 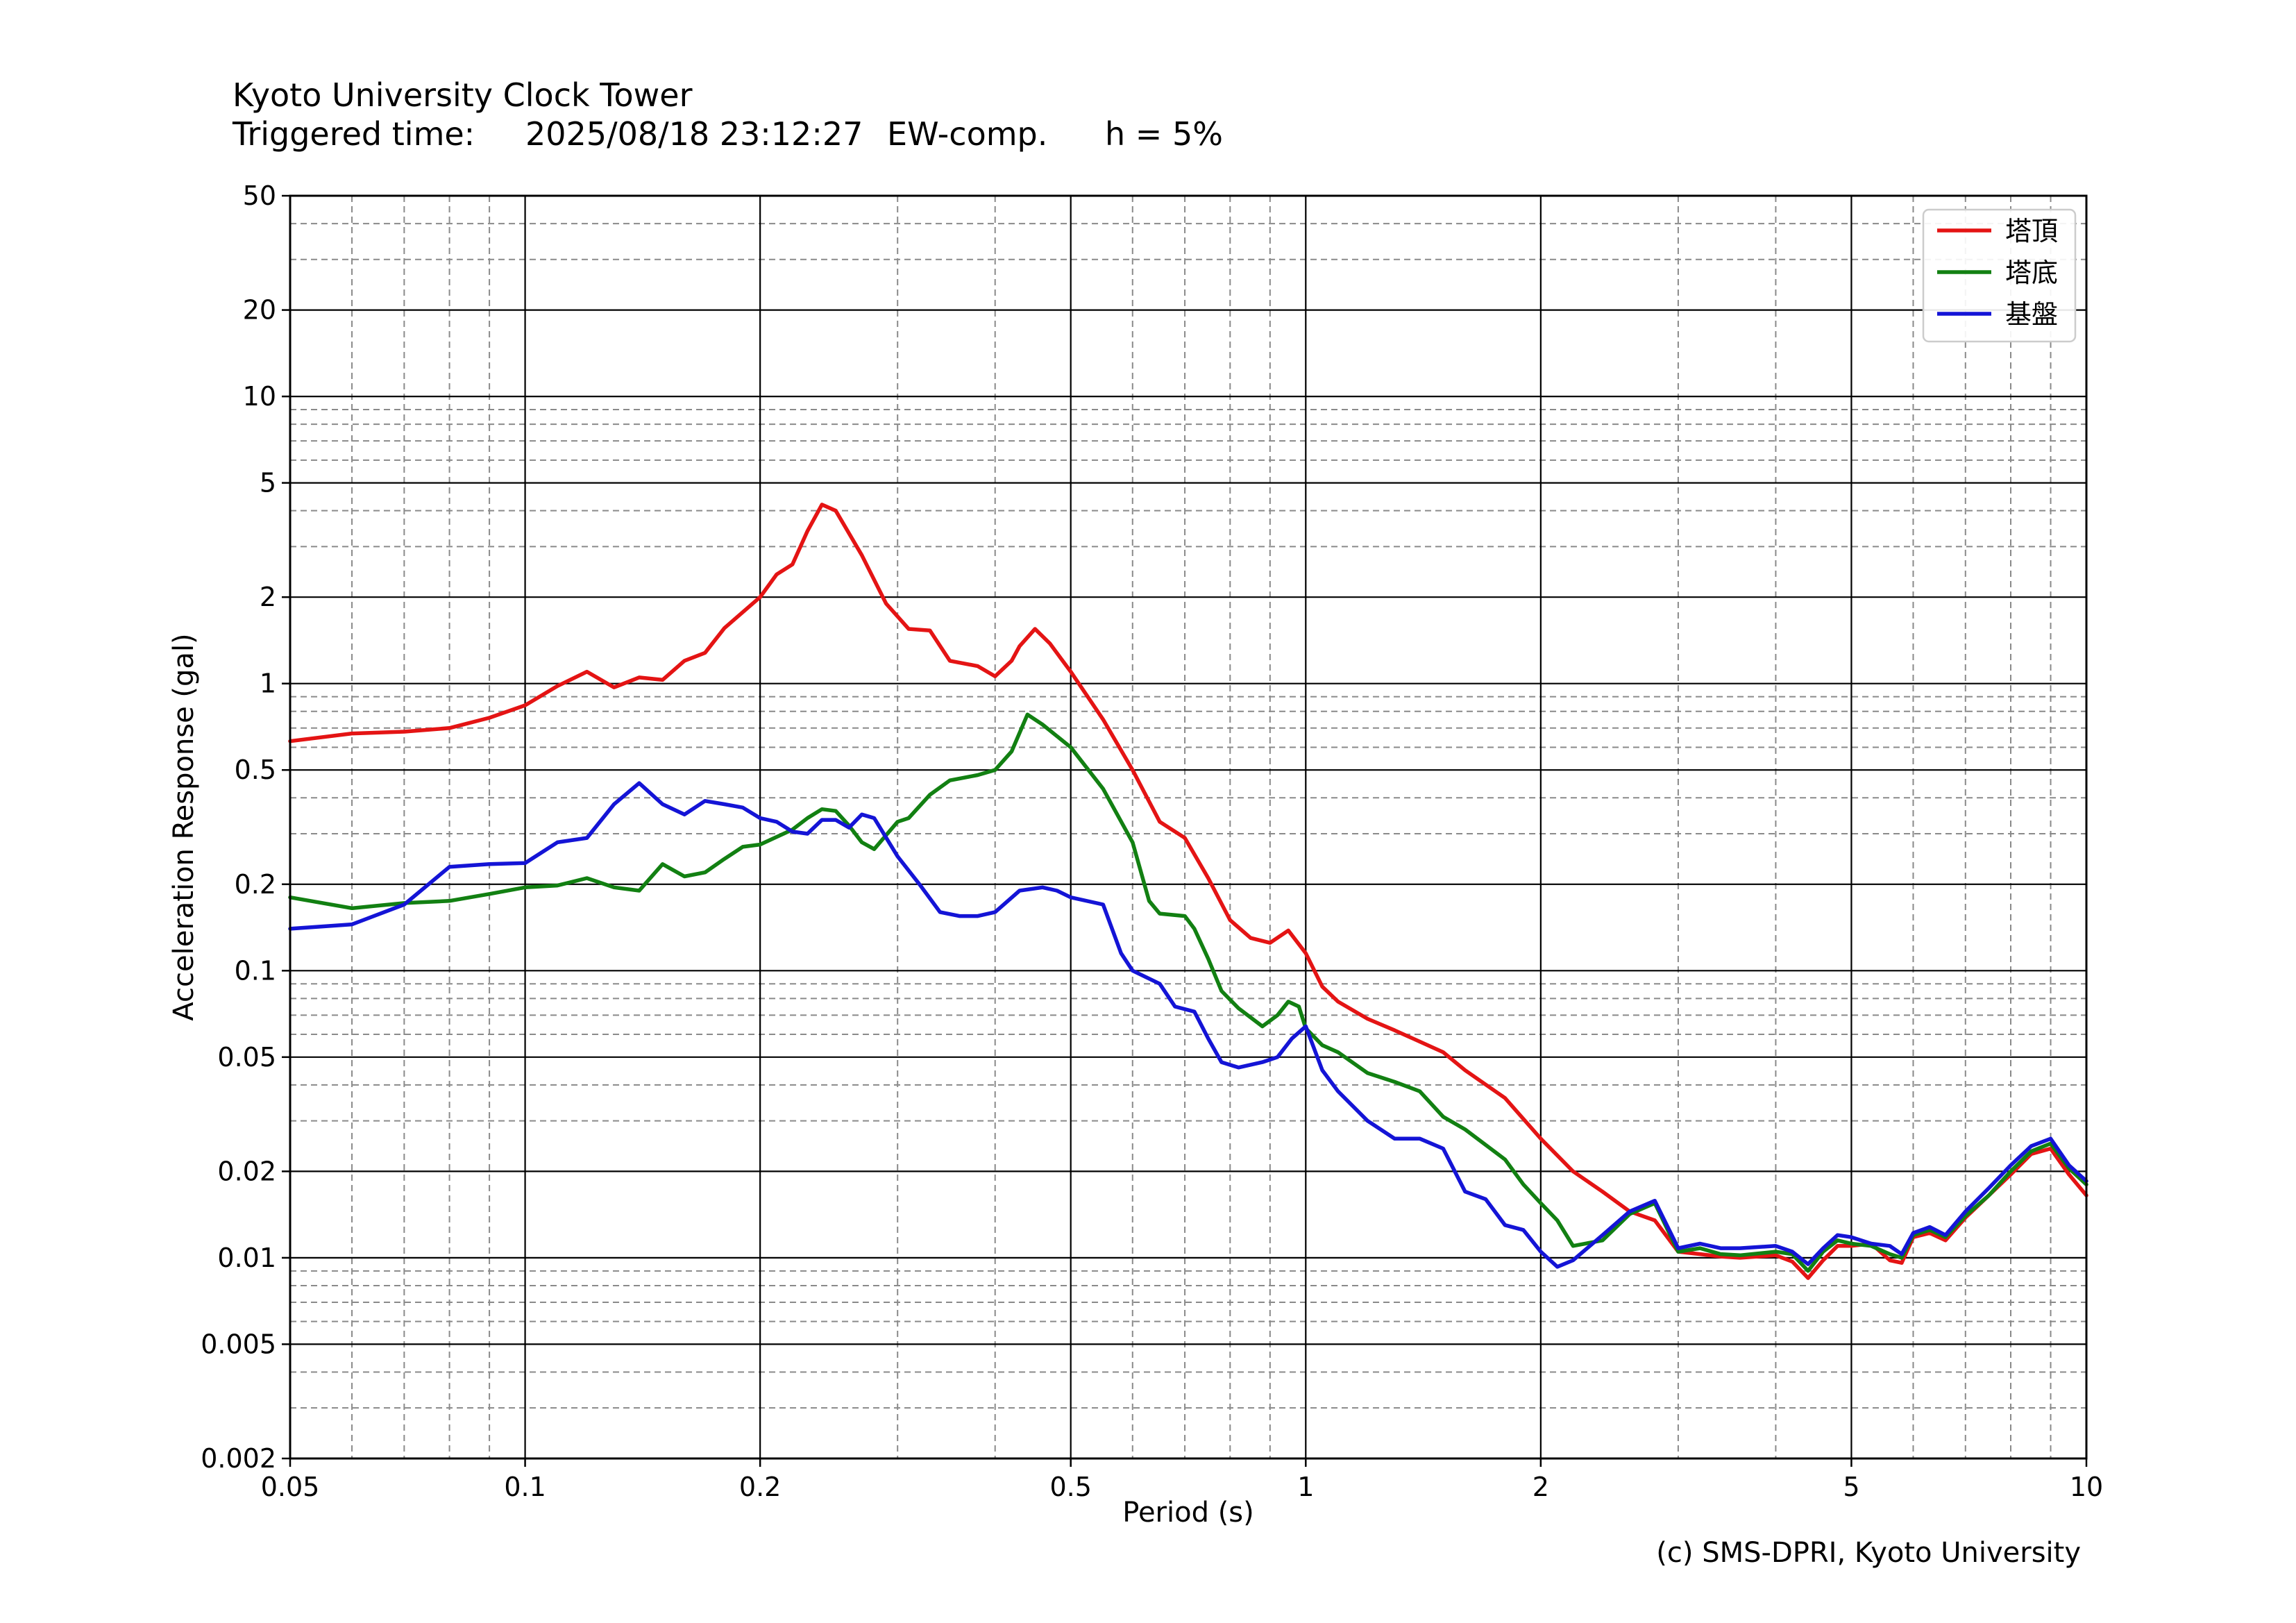 I want to click on x-tick-label: 1, so click(x=1305, y=1487).